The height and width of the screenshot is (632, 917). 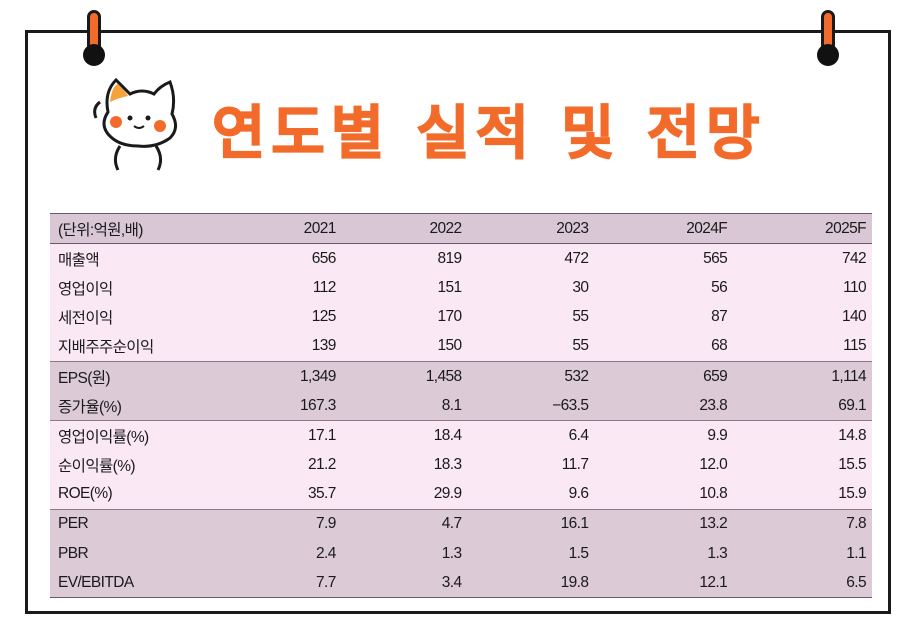 What do you see at coordinates (488, 133) in the screenshot?
I see `page-title: 연도별 실적 및 전망` at bounding box center [488, 133].